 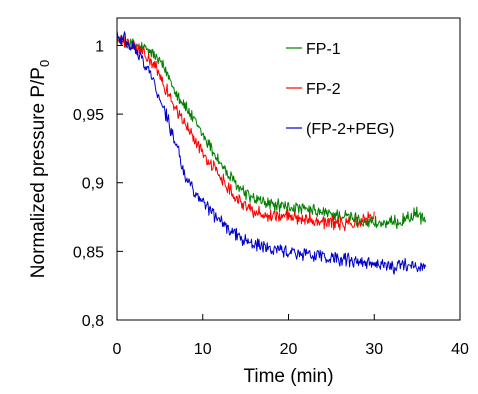 What do you see at coordinates (288, 376) in the screenshot?
I see `x-axis-title: Time (min)` at bounding box center [288, 376].